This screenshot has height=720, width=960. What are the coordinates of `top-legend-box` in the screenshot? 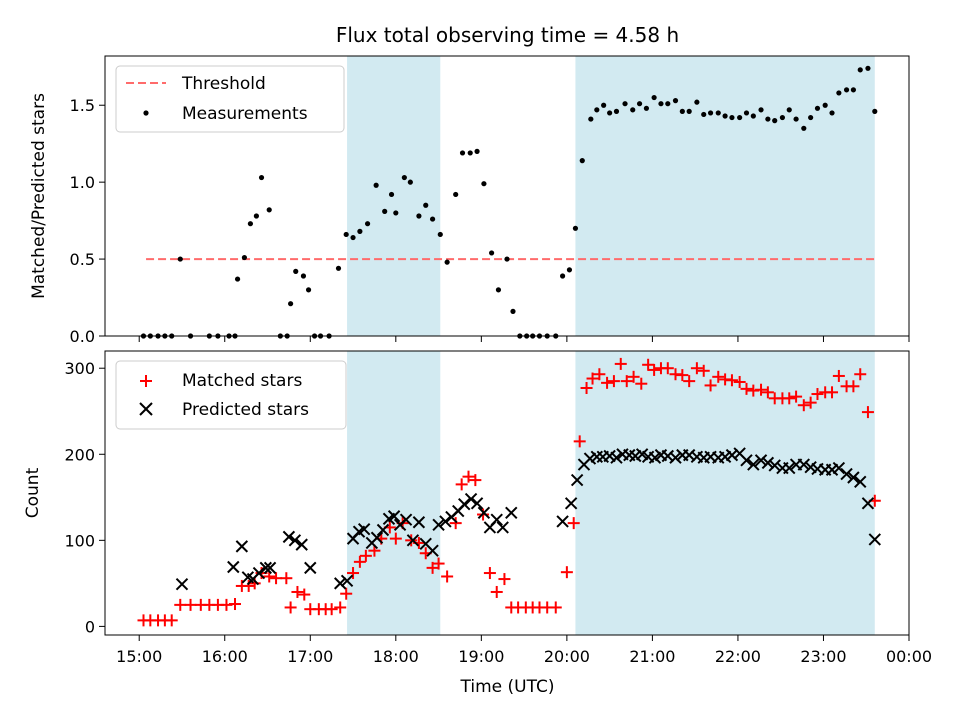 It's located at (230, 99).